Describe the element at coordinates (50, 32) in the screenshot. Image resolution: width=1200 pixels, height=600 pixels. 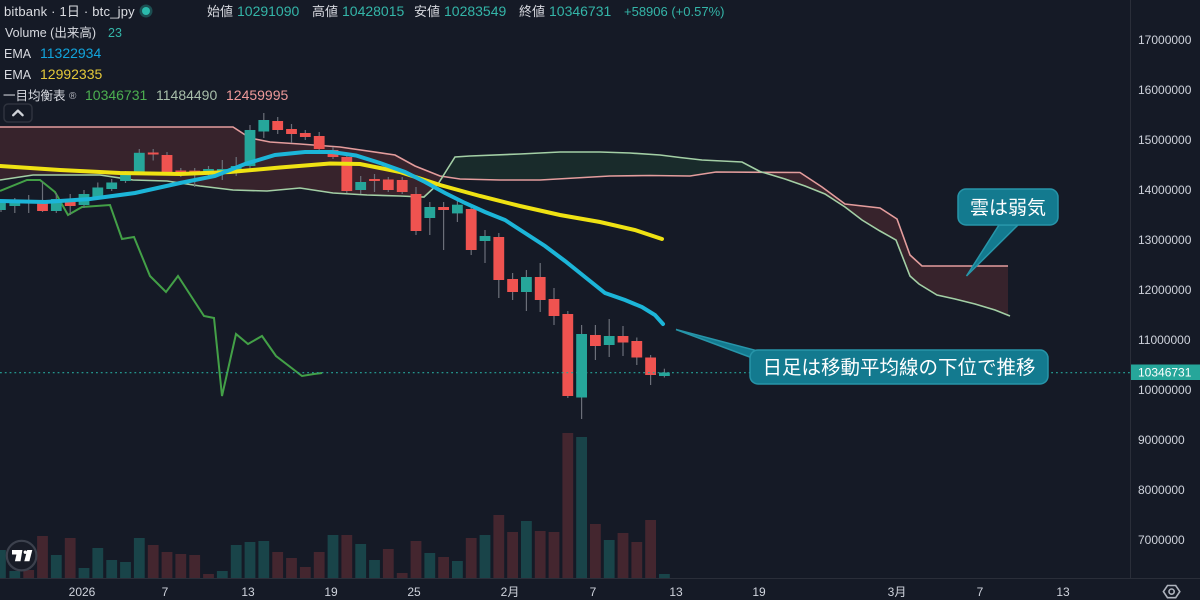
I see `svg-text: Volume (出来高)` at that location.